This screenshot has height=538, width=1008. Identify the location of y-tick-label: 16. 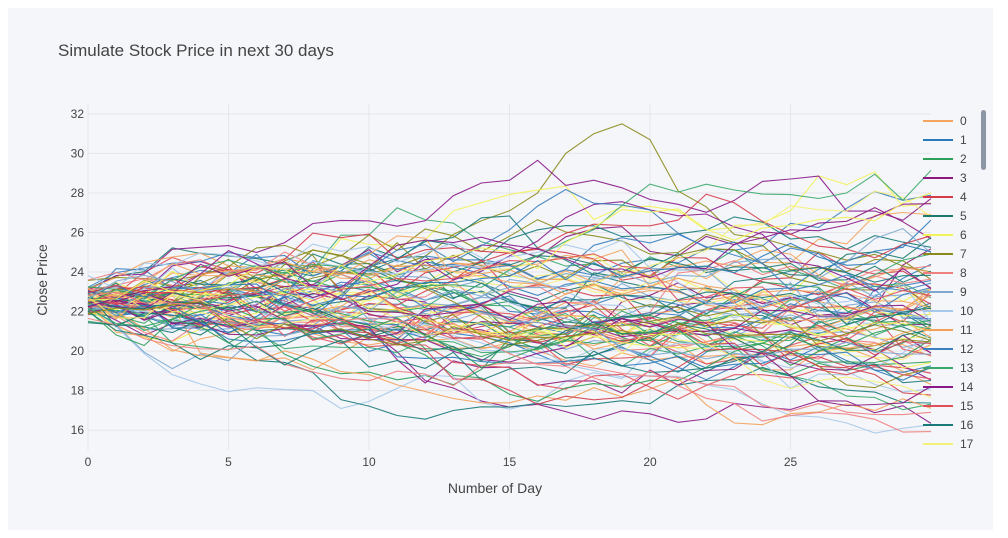
(78, 430).